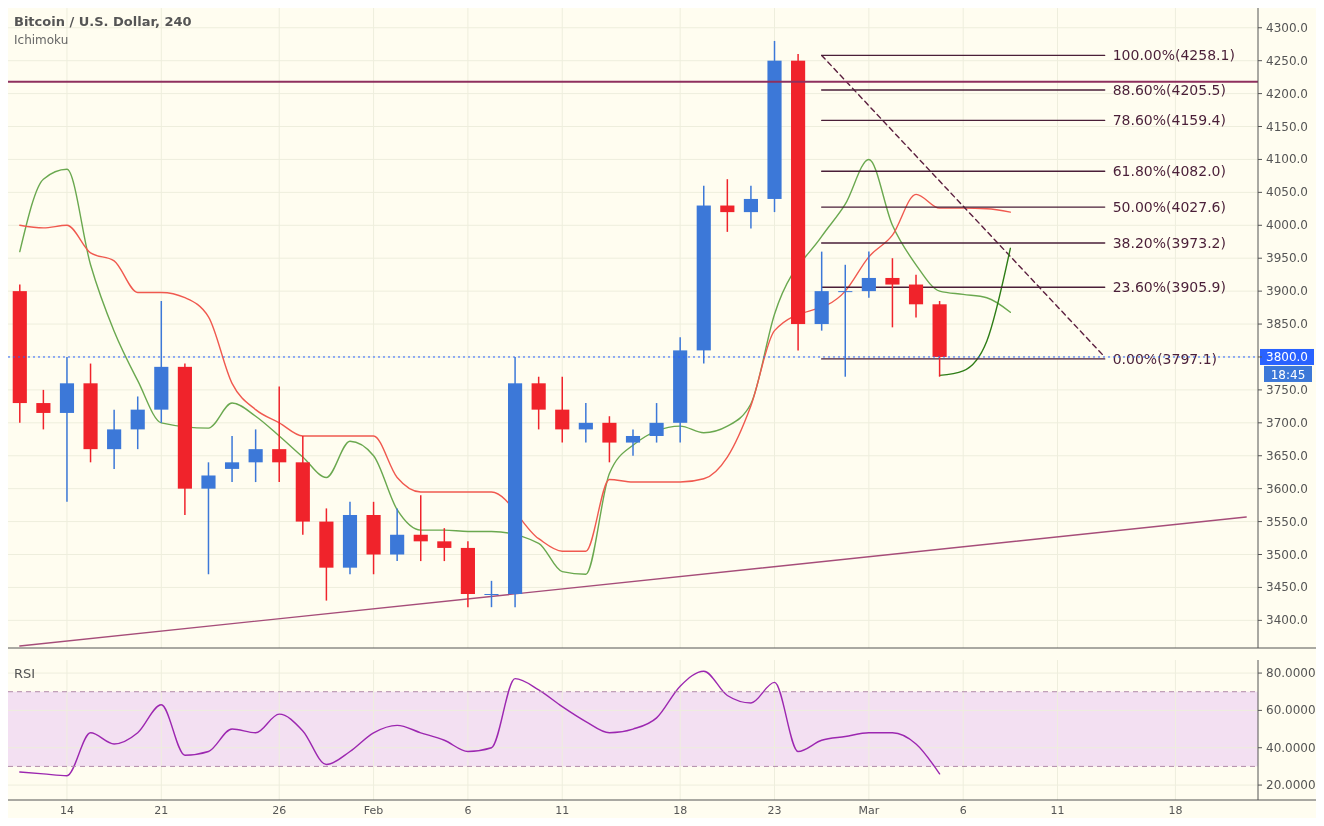  Describe the element at coordinates (373, 810) in the screenshot. I see `x-tick-label: Feb` at that location.